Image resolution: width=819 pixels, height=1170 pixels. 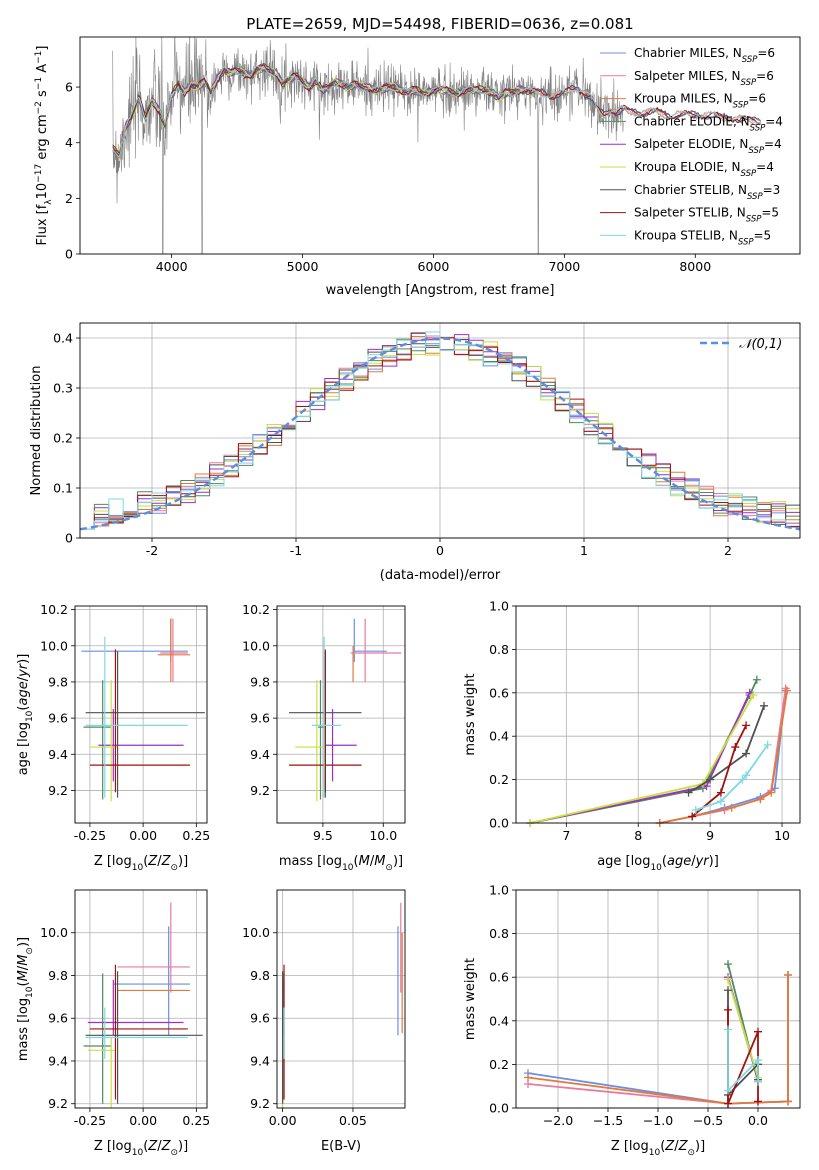 I want to click on model-line-chabrier_elodie, so click(x=322, y=111).